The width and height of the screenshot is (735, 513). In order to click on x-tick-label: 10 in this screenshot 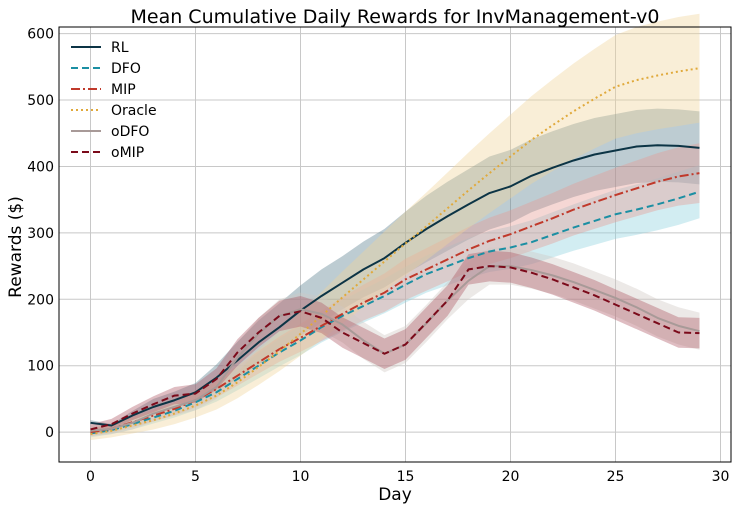, I will do `click(301, 477)`.